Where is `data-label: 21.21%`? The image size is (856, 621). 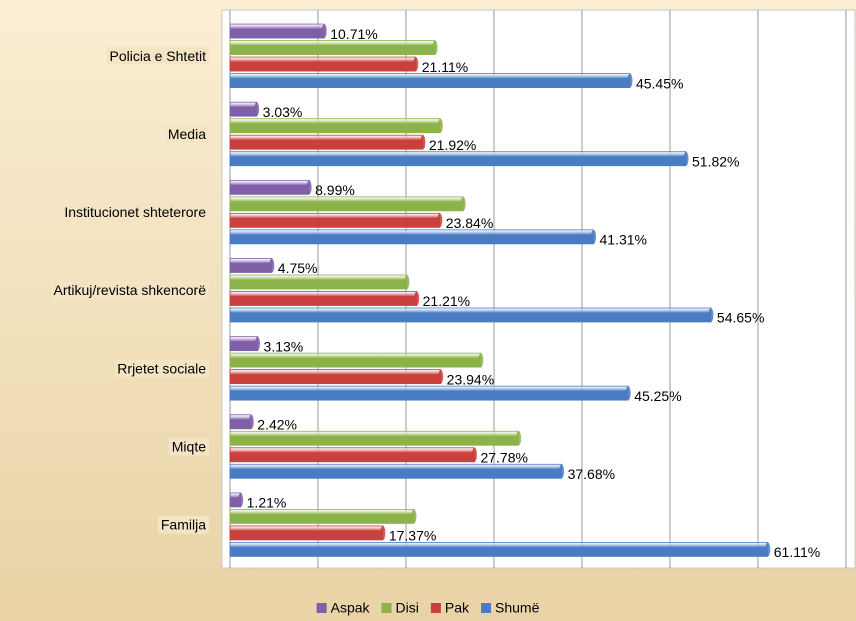
data-label: 21.21% is located at coordinates (446, 301).